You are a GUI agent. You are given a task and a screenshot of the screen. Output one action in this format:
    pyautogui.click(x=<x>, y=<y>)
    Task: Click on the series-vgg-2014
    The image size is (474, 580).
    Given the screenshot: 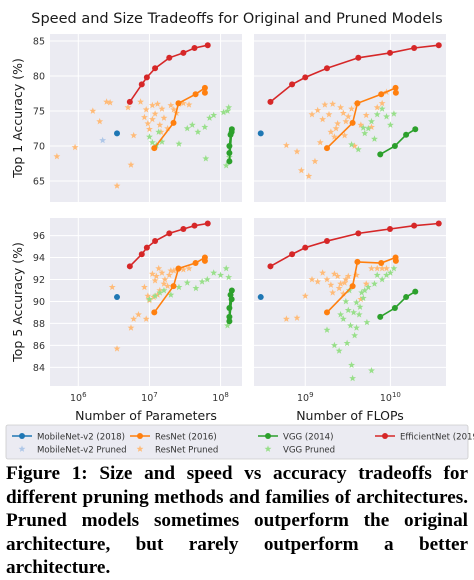 What is the action you would take?
    pyautogui.click(x=398, y=142)
    